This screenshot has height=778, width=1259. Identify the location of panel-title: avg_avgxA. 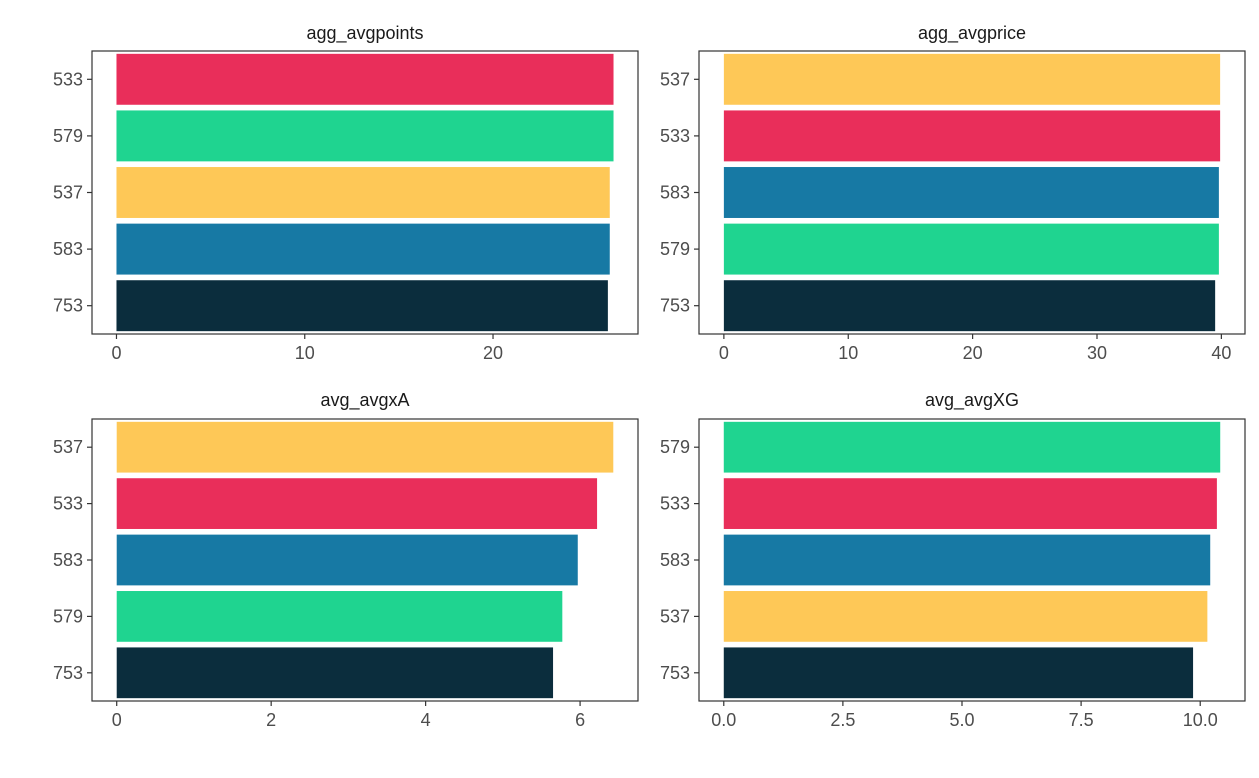
(364, 400).